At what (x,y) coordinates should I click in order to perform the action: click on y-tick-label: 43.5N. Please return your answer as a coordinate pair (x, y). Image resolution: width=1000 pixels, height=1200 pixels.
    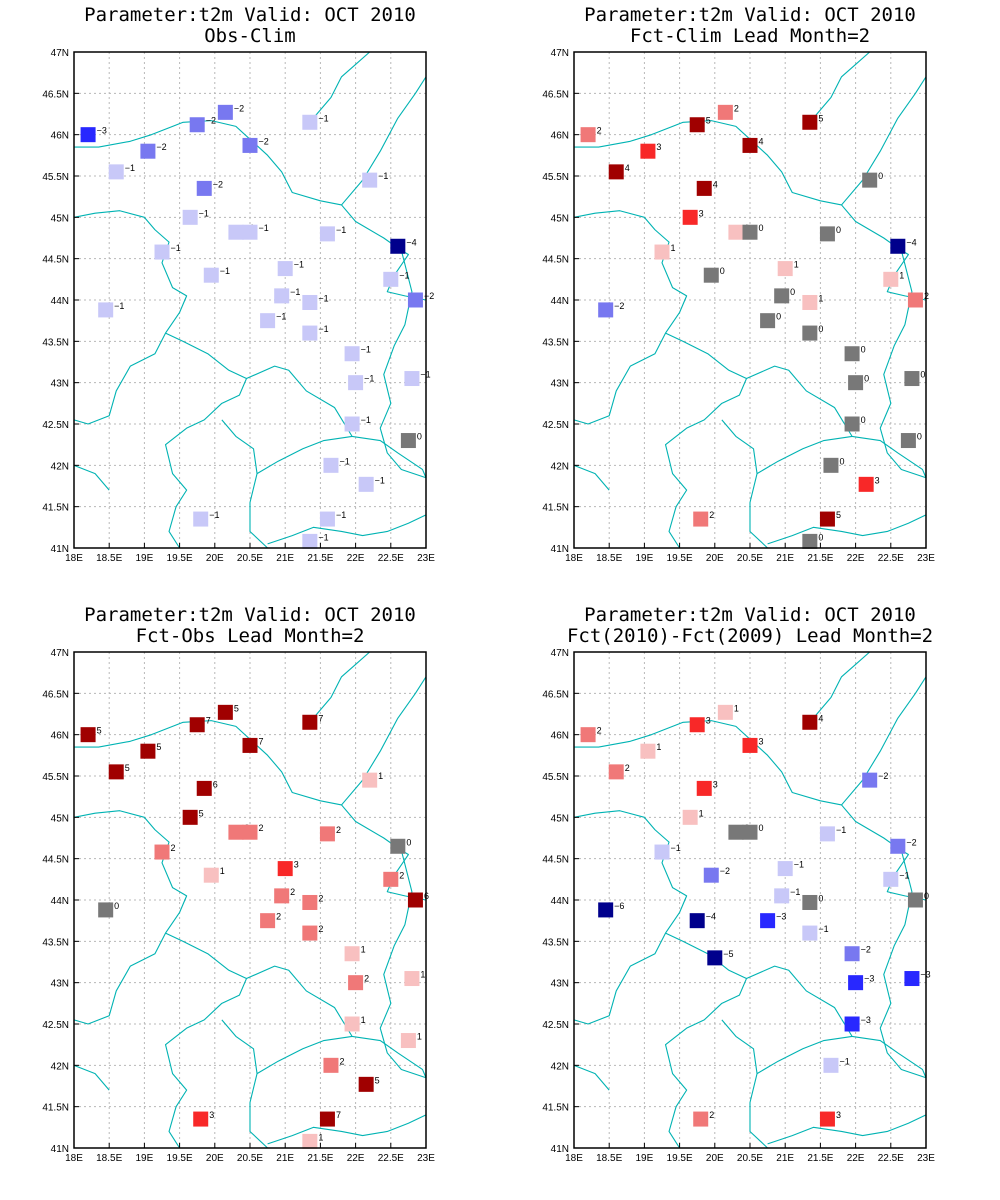
    Looking at the image, I should click on (555, 942).